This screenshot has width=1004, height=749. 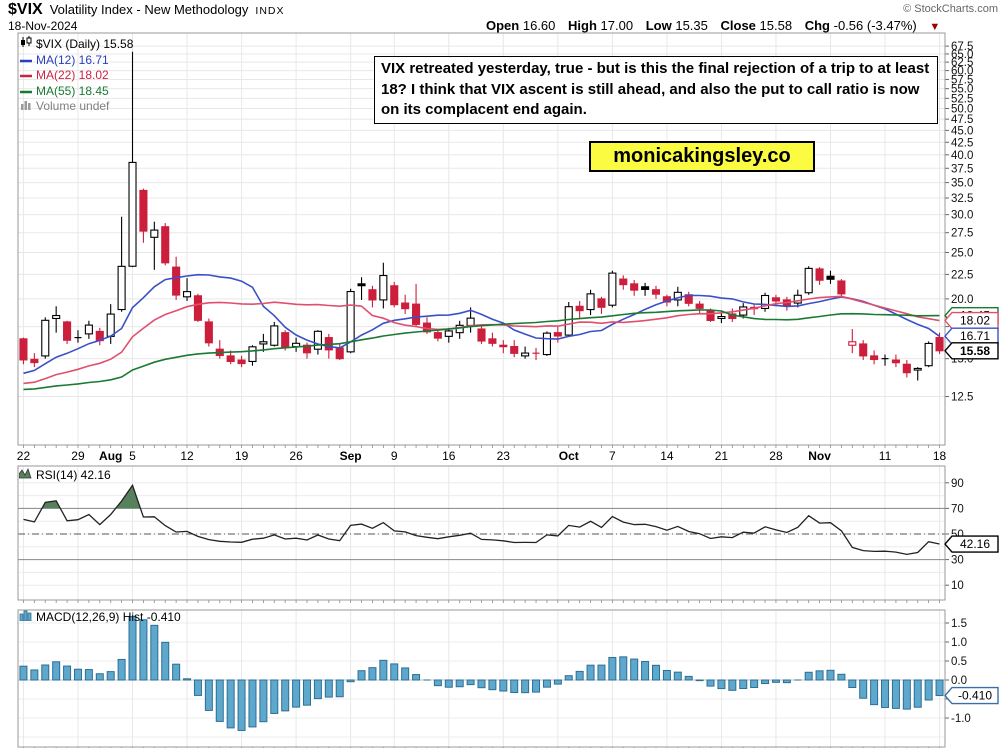 What do you see at coordinates (962, 99) in the screenshot?
I see `svg-text: 52.5` at bounding box center [962, 99].